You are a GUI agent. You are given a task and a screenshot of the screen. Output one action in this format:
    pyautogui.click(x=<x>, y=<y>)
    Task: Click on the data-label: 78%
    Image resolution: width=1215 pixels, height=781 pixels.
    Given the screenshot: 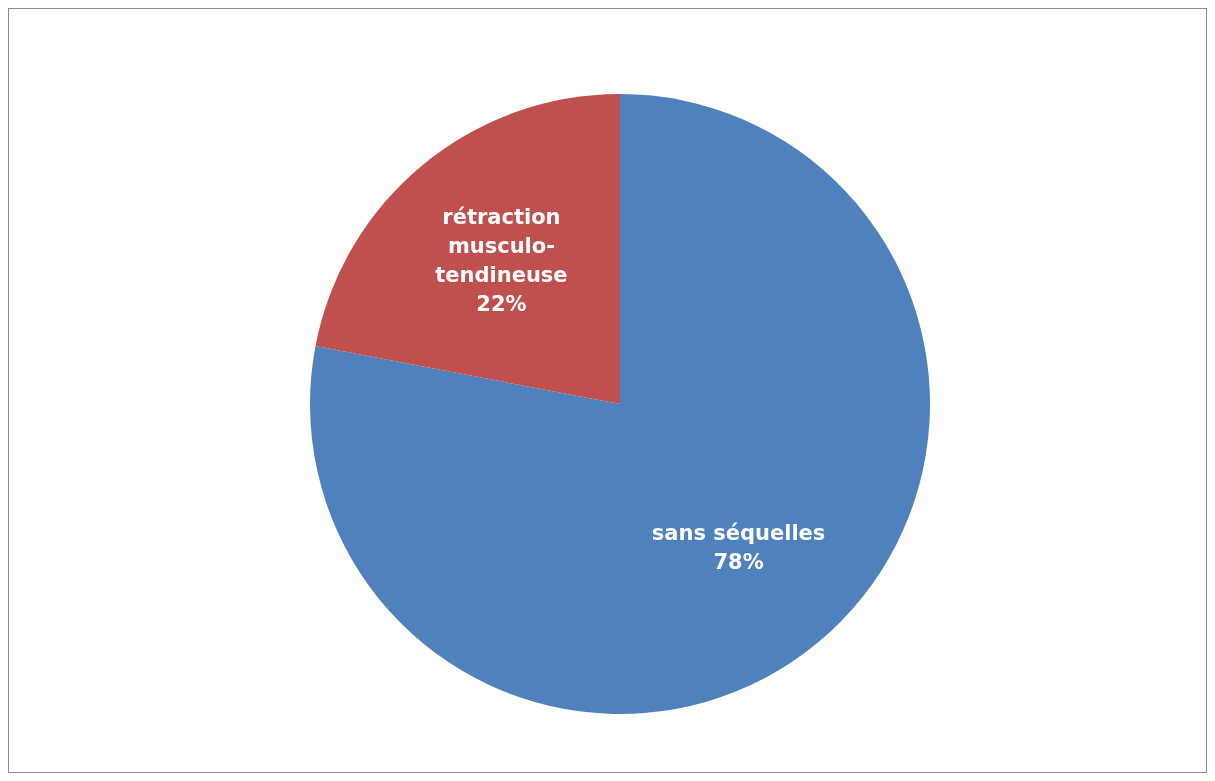 What is the action you would take?
    pyautogui.click(x=738, y=561)
    